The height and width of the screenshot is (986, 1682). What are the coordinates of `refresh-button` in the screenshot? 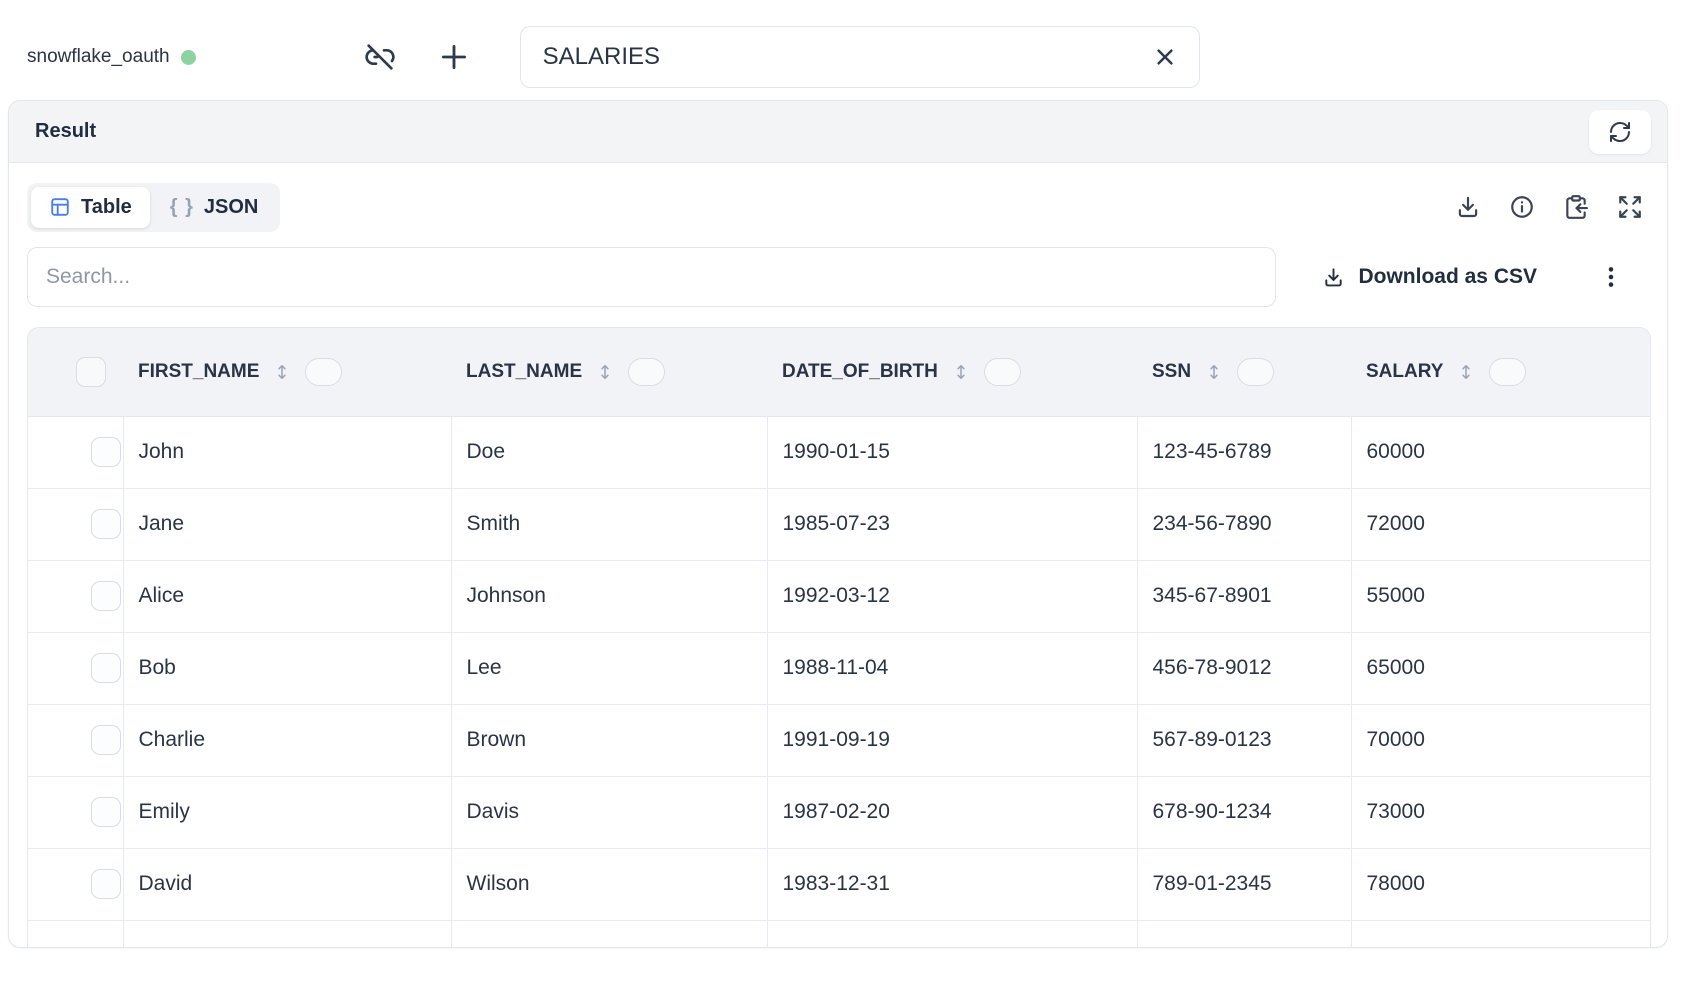 It's located at (1620, 131).